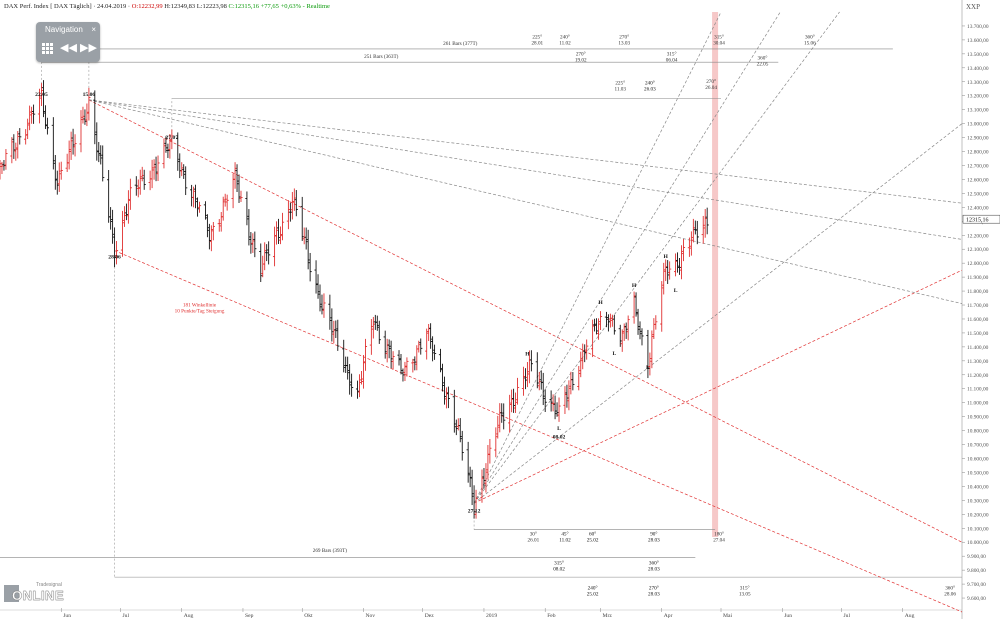 This screenshot has width=1000, height=619. What do you see at coordinates (978, 292) in the screenshot?
I see `y-tick-label: 11.800,00` at bounding box center [978, 292].